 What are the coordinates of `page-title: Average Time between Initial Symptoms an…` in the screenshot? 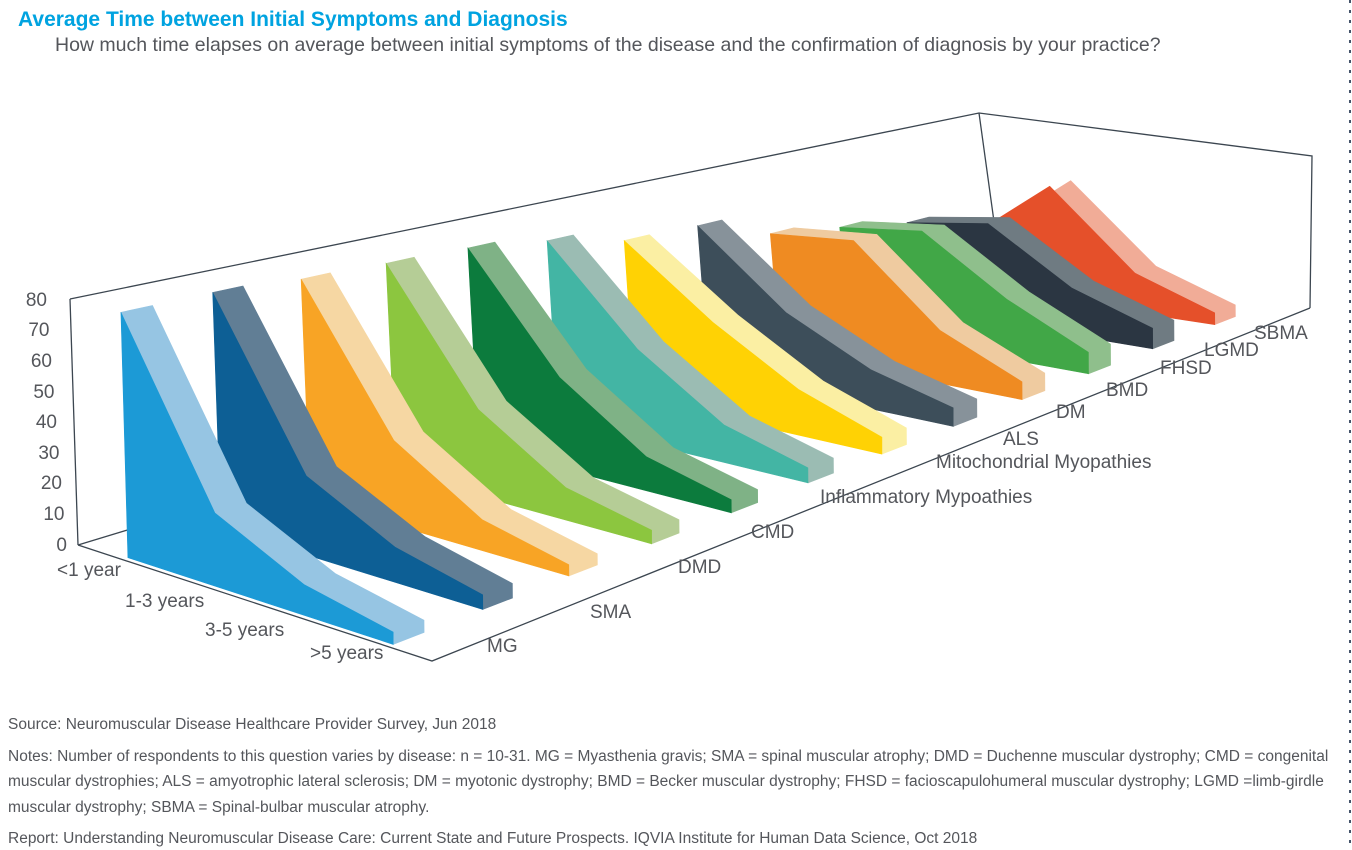 It's located at (293, 19).